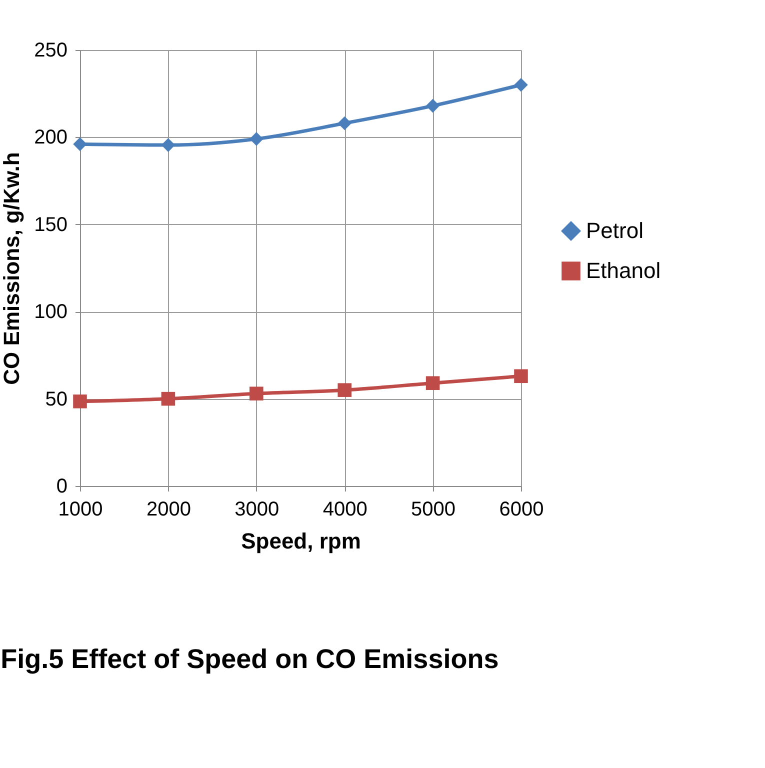 This screenshot has width=765, height=768. Describe the element at coordinates (51, 137) in the screenshot. I see `y-tick-label: 200` at that location.